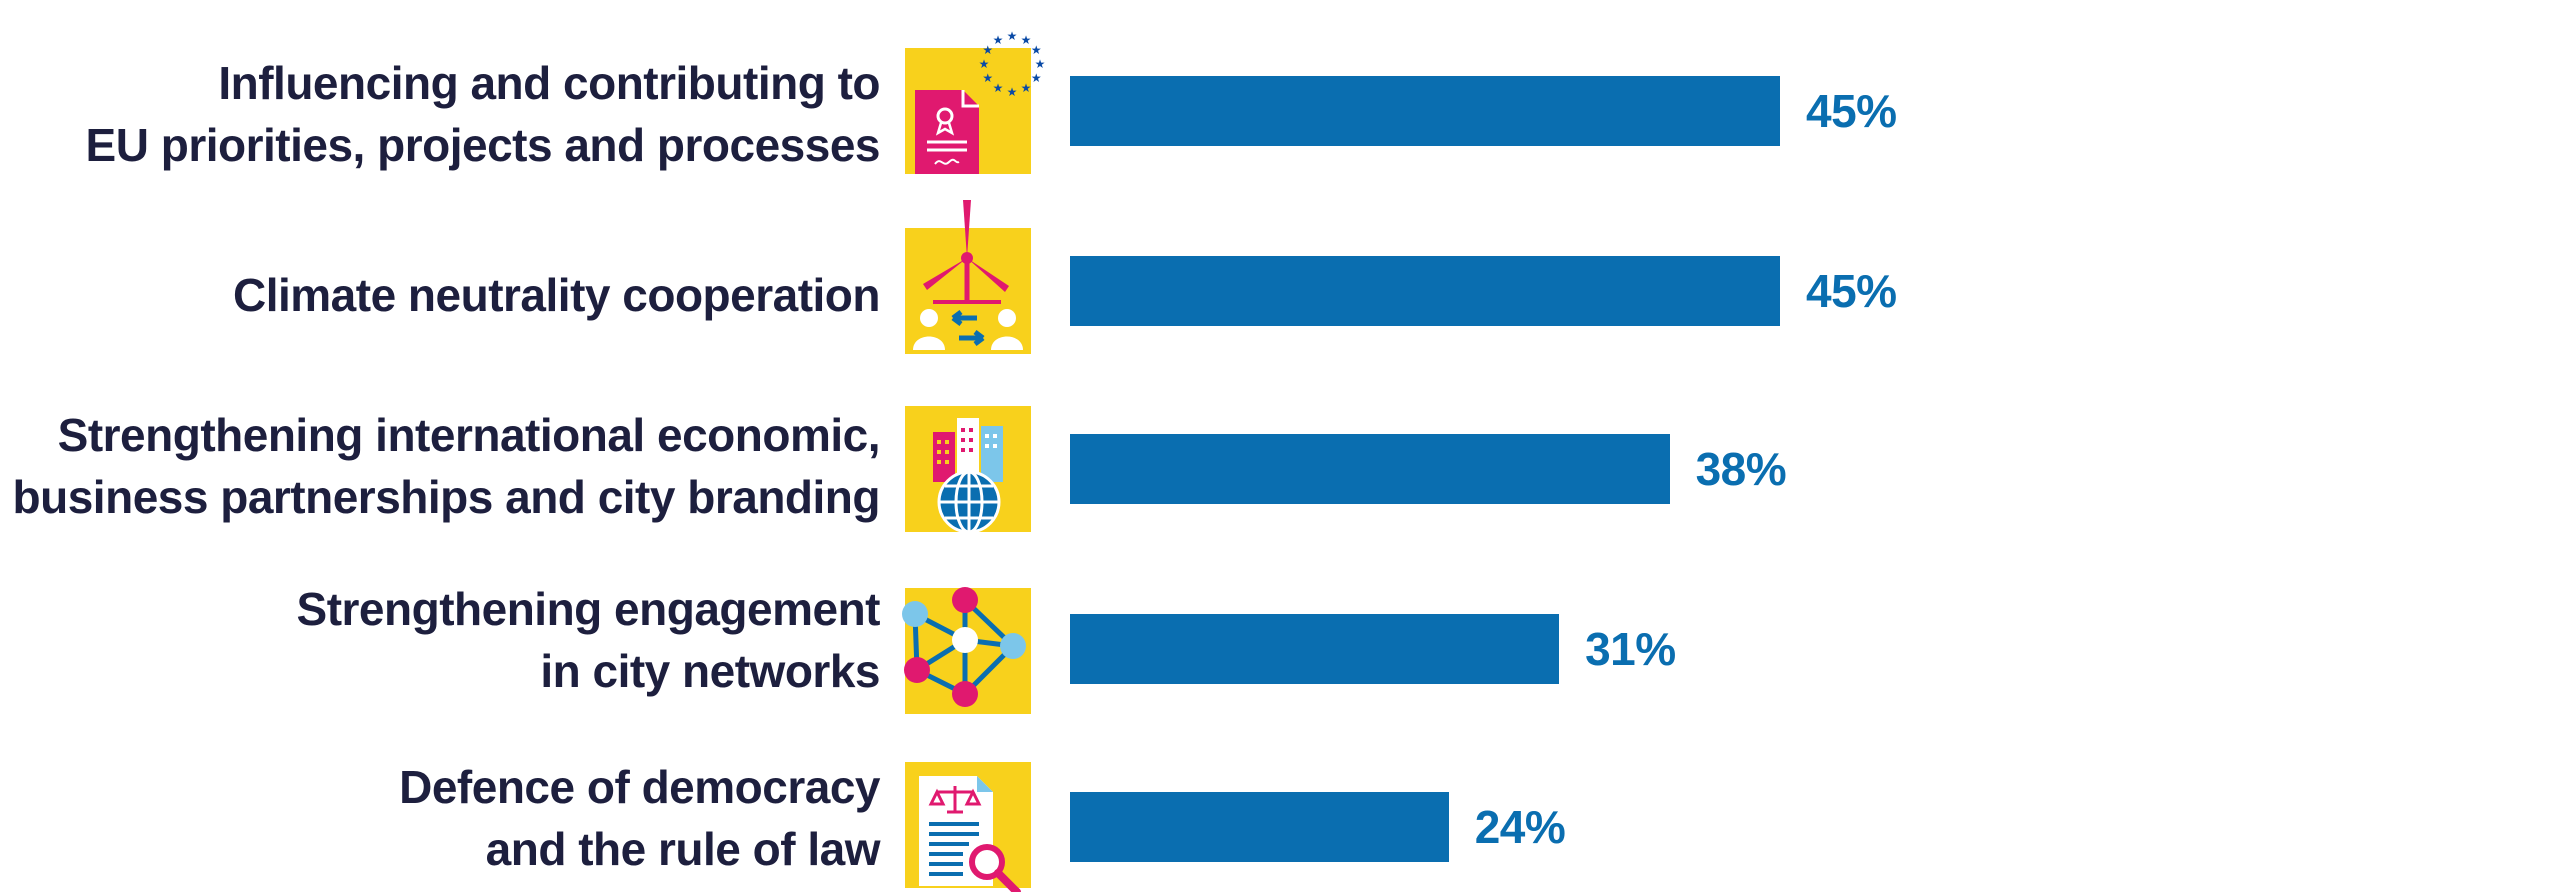 This screenshot has height=892, width=2560. Describe the element at coordinates (639, 787) in the screenshot. I see `category-label-line: Defence of democracy` at that location.